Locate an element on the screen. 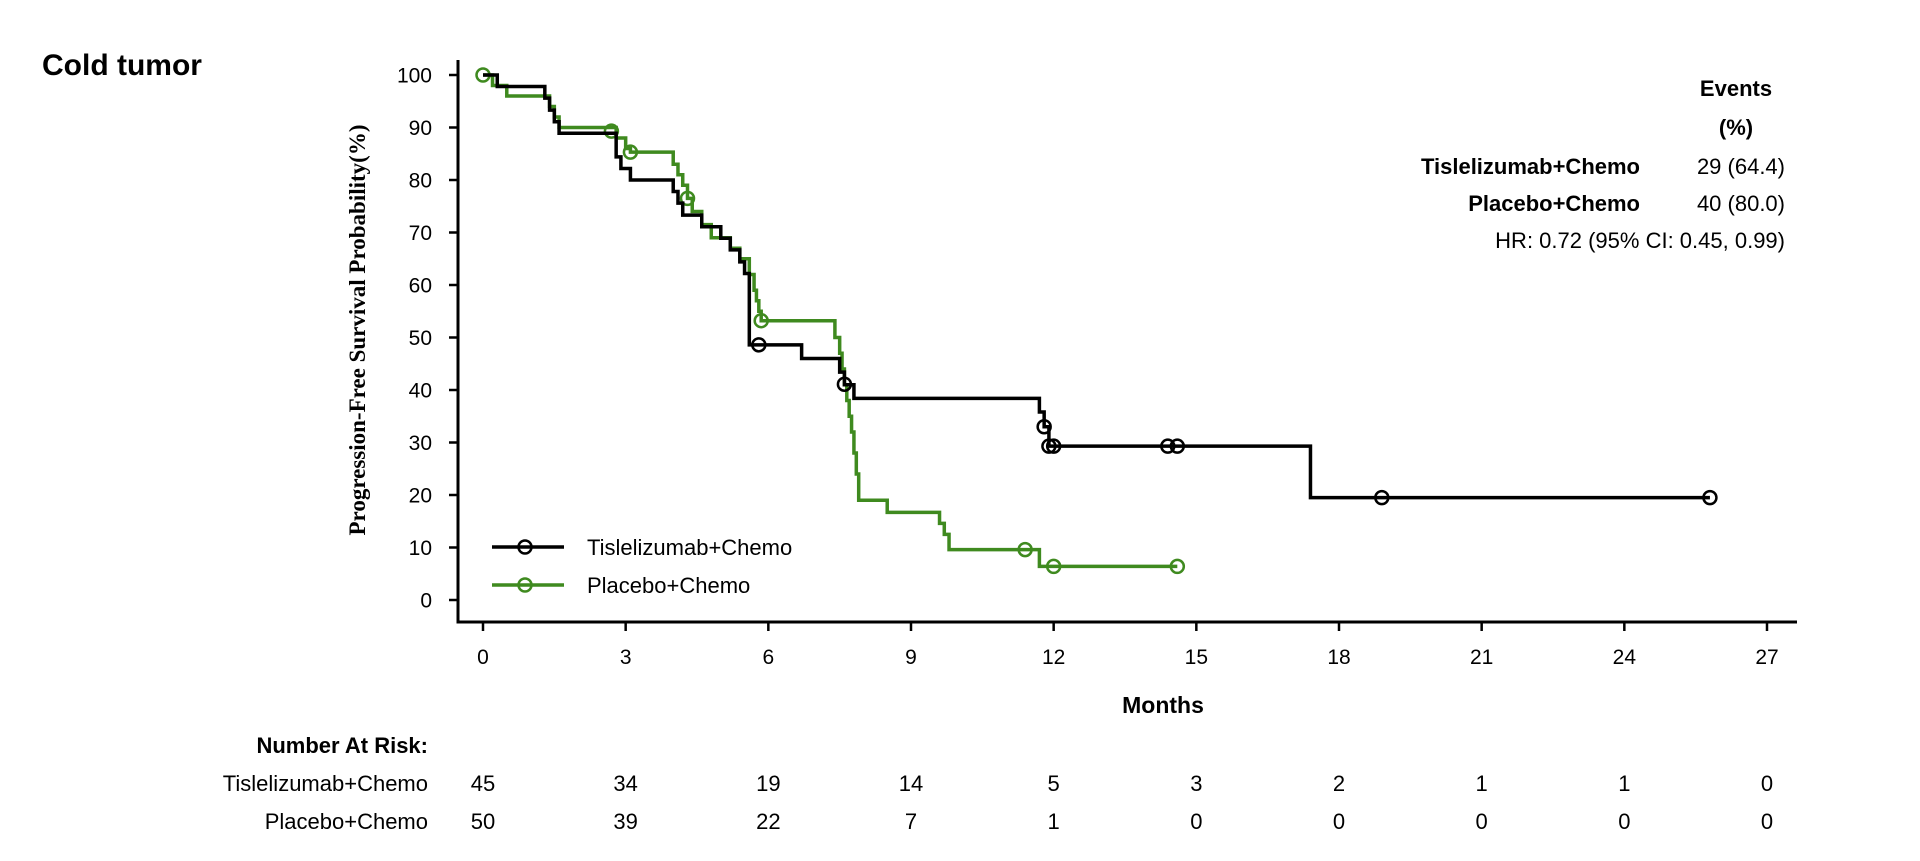 Image resolution: width=1920 pixels, height=861 pixels. x-tick-label: 3 is located at coordinates (626, 657).